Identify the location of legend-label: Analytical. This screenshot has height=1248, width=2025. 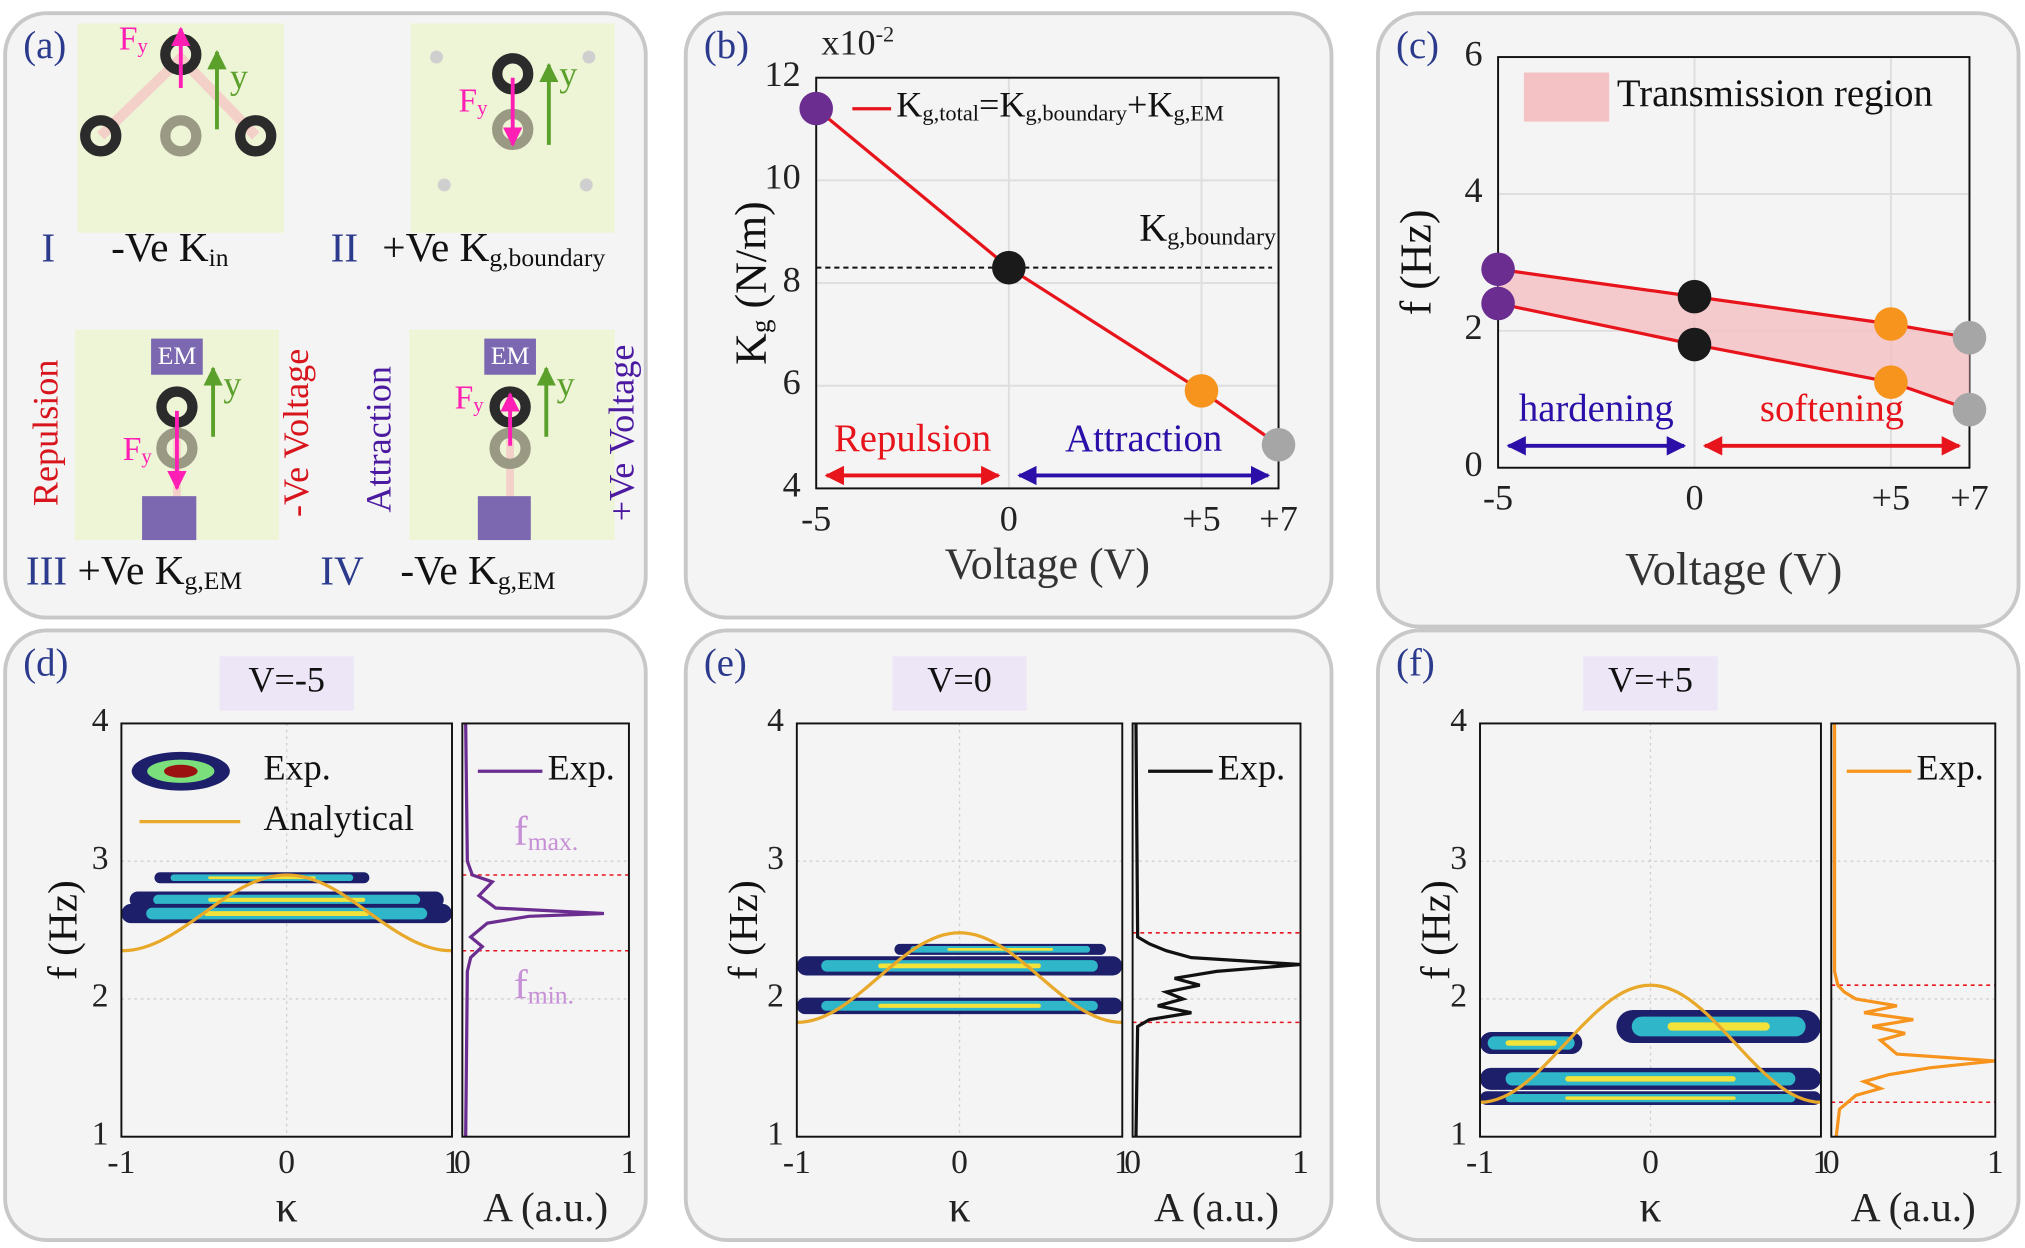
(338, 818).